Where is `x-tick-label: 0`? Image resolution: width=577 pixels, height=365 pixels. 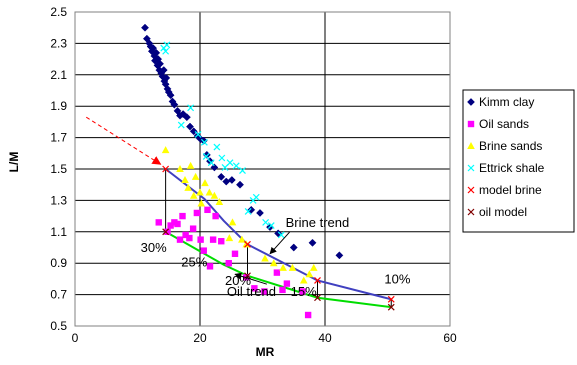
x-tick-label: 0 is located at coordinates (75, 338).